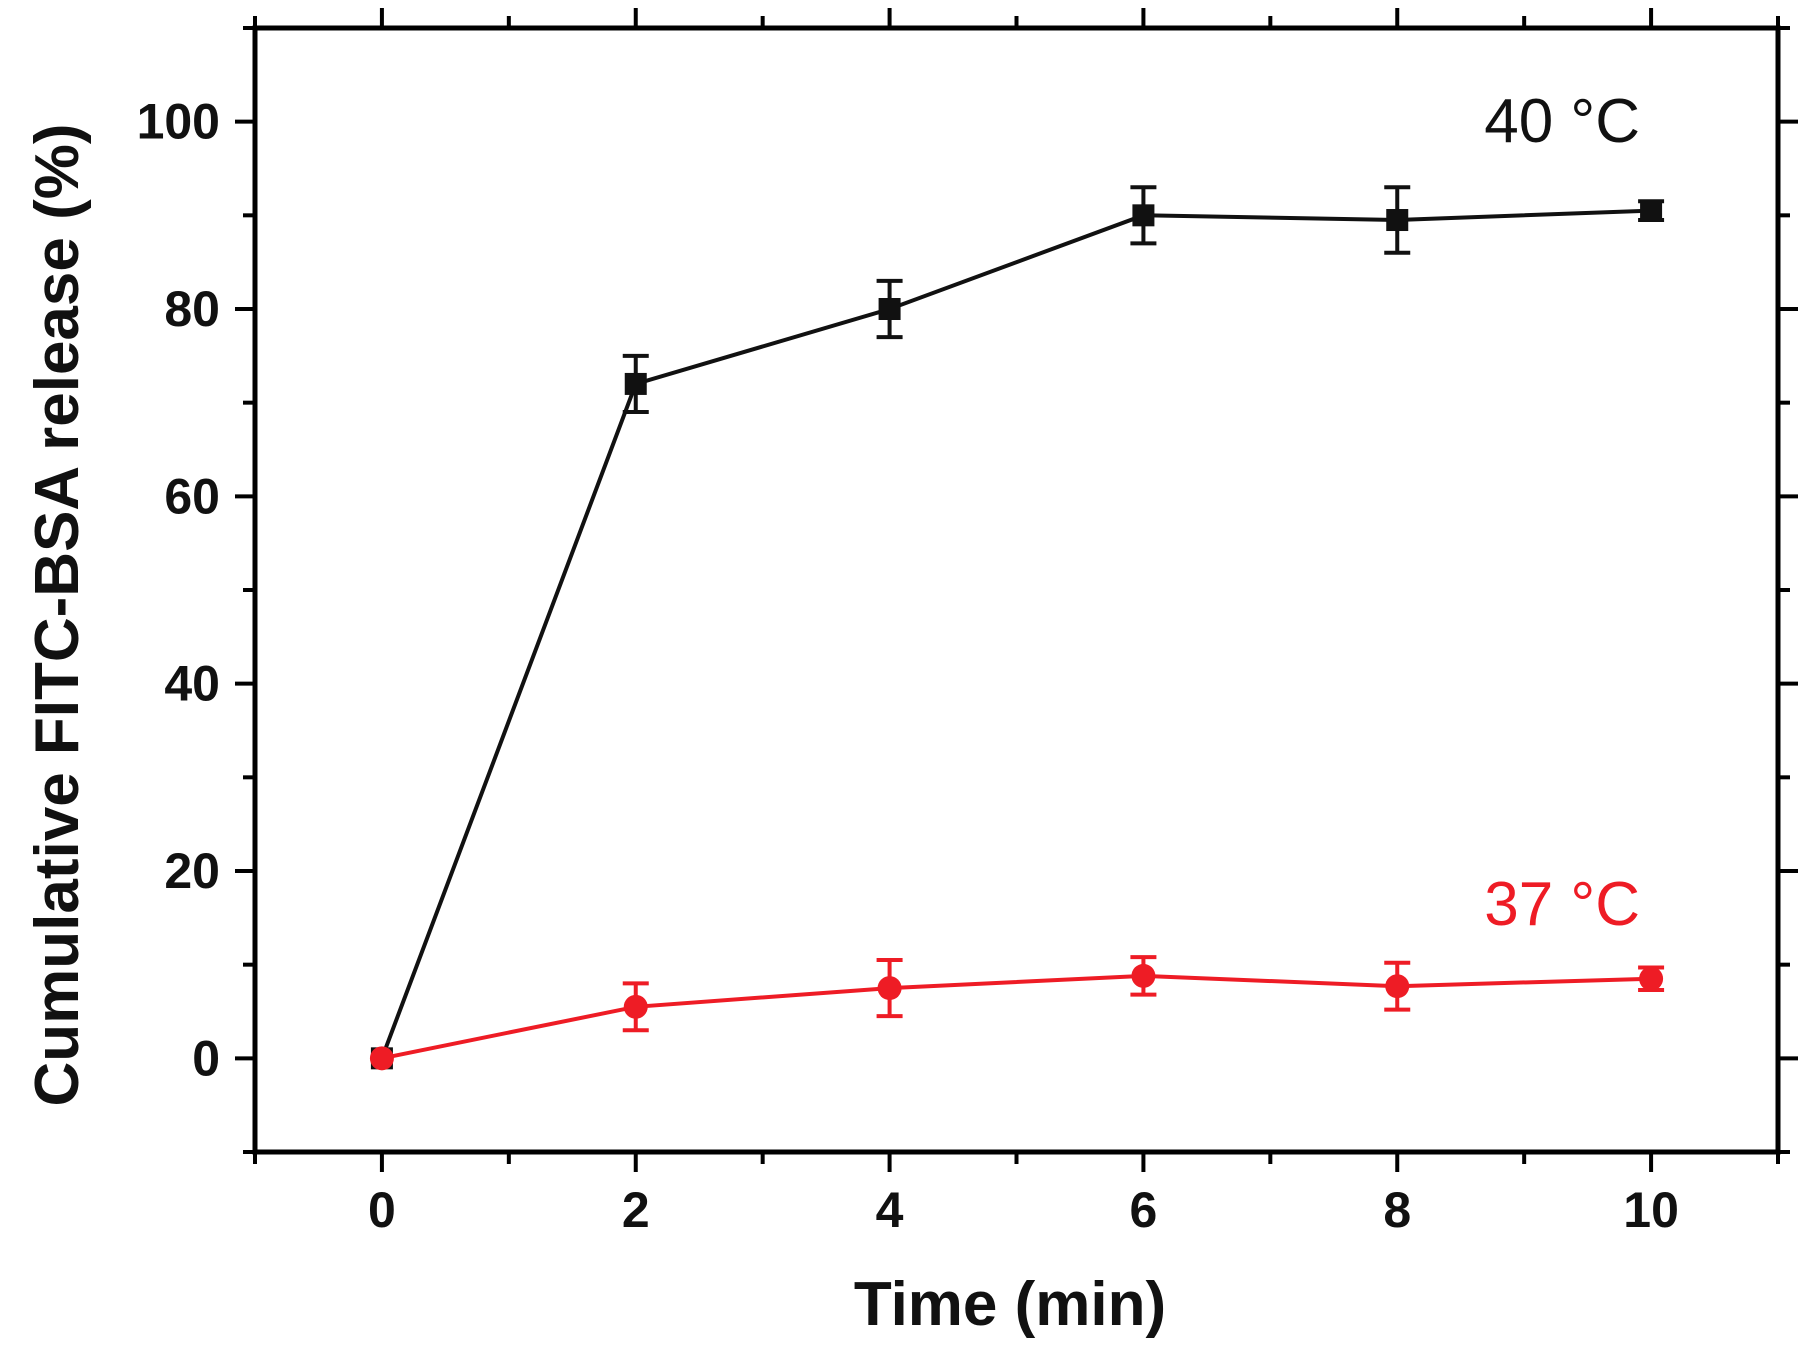  I want to click on y-axis-title: Cumulative FITC-BSA release (%), so click(57, 614).